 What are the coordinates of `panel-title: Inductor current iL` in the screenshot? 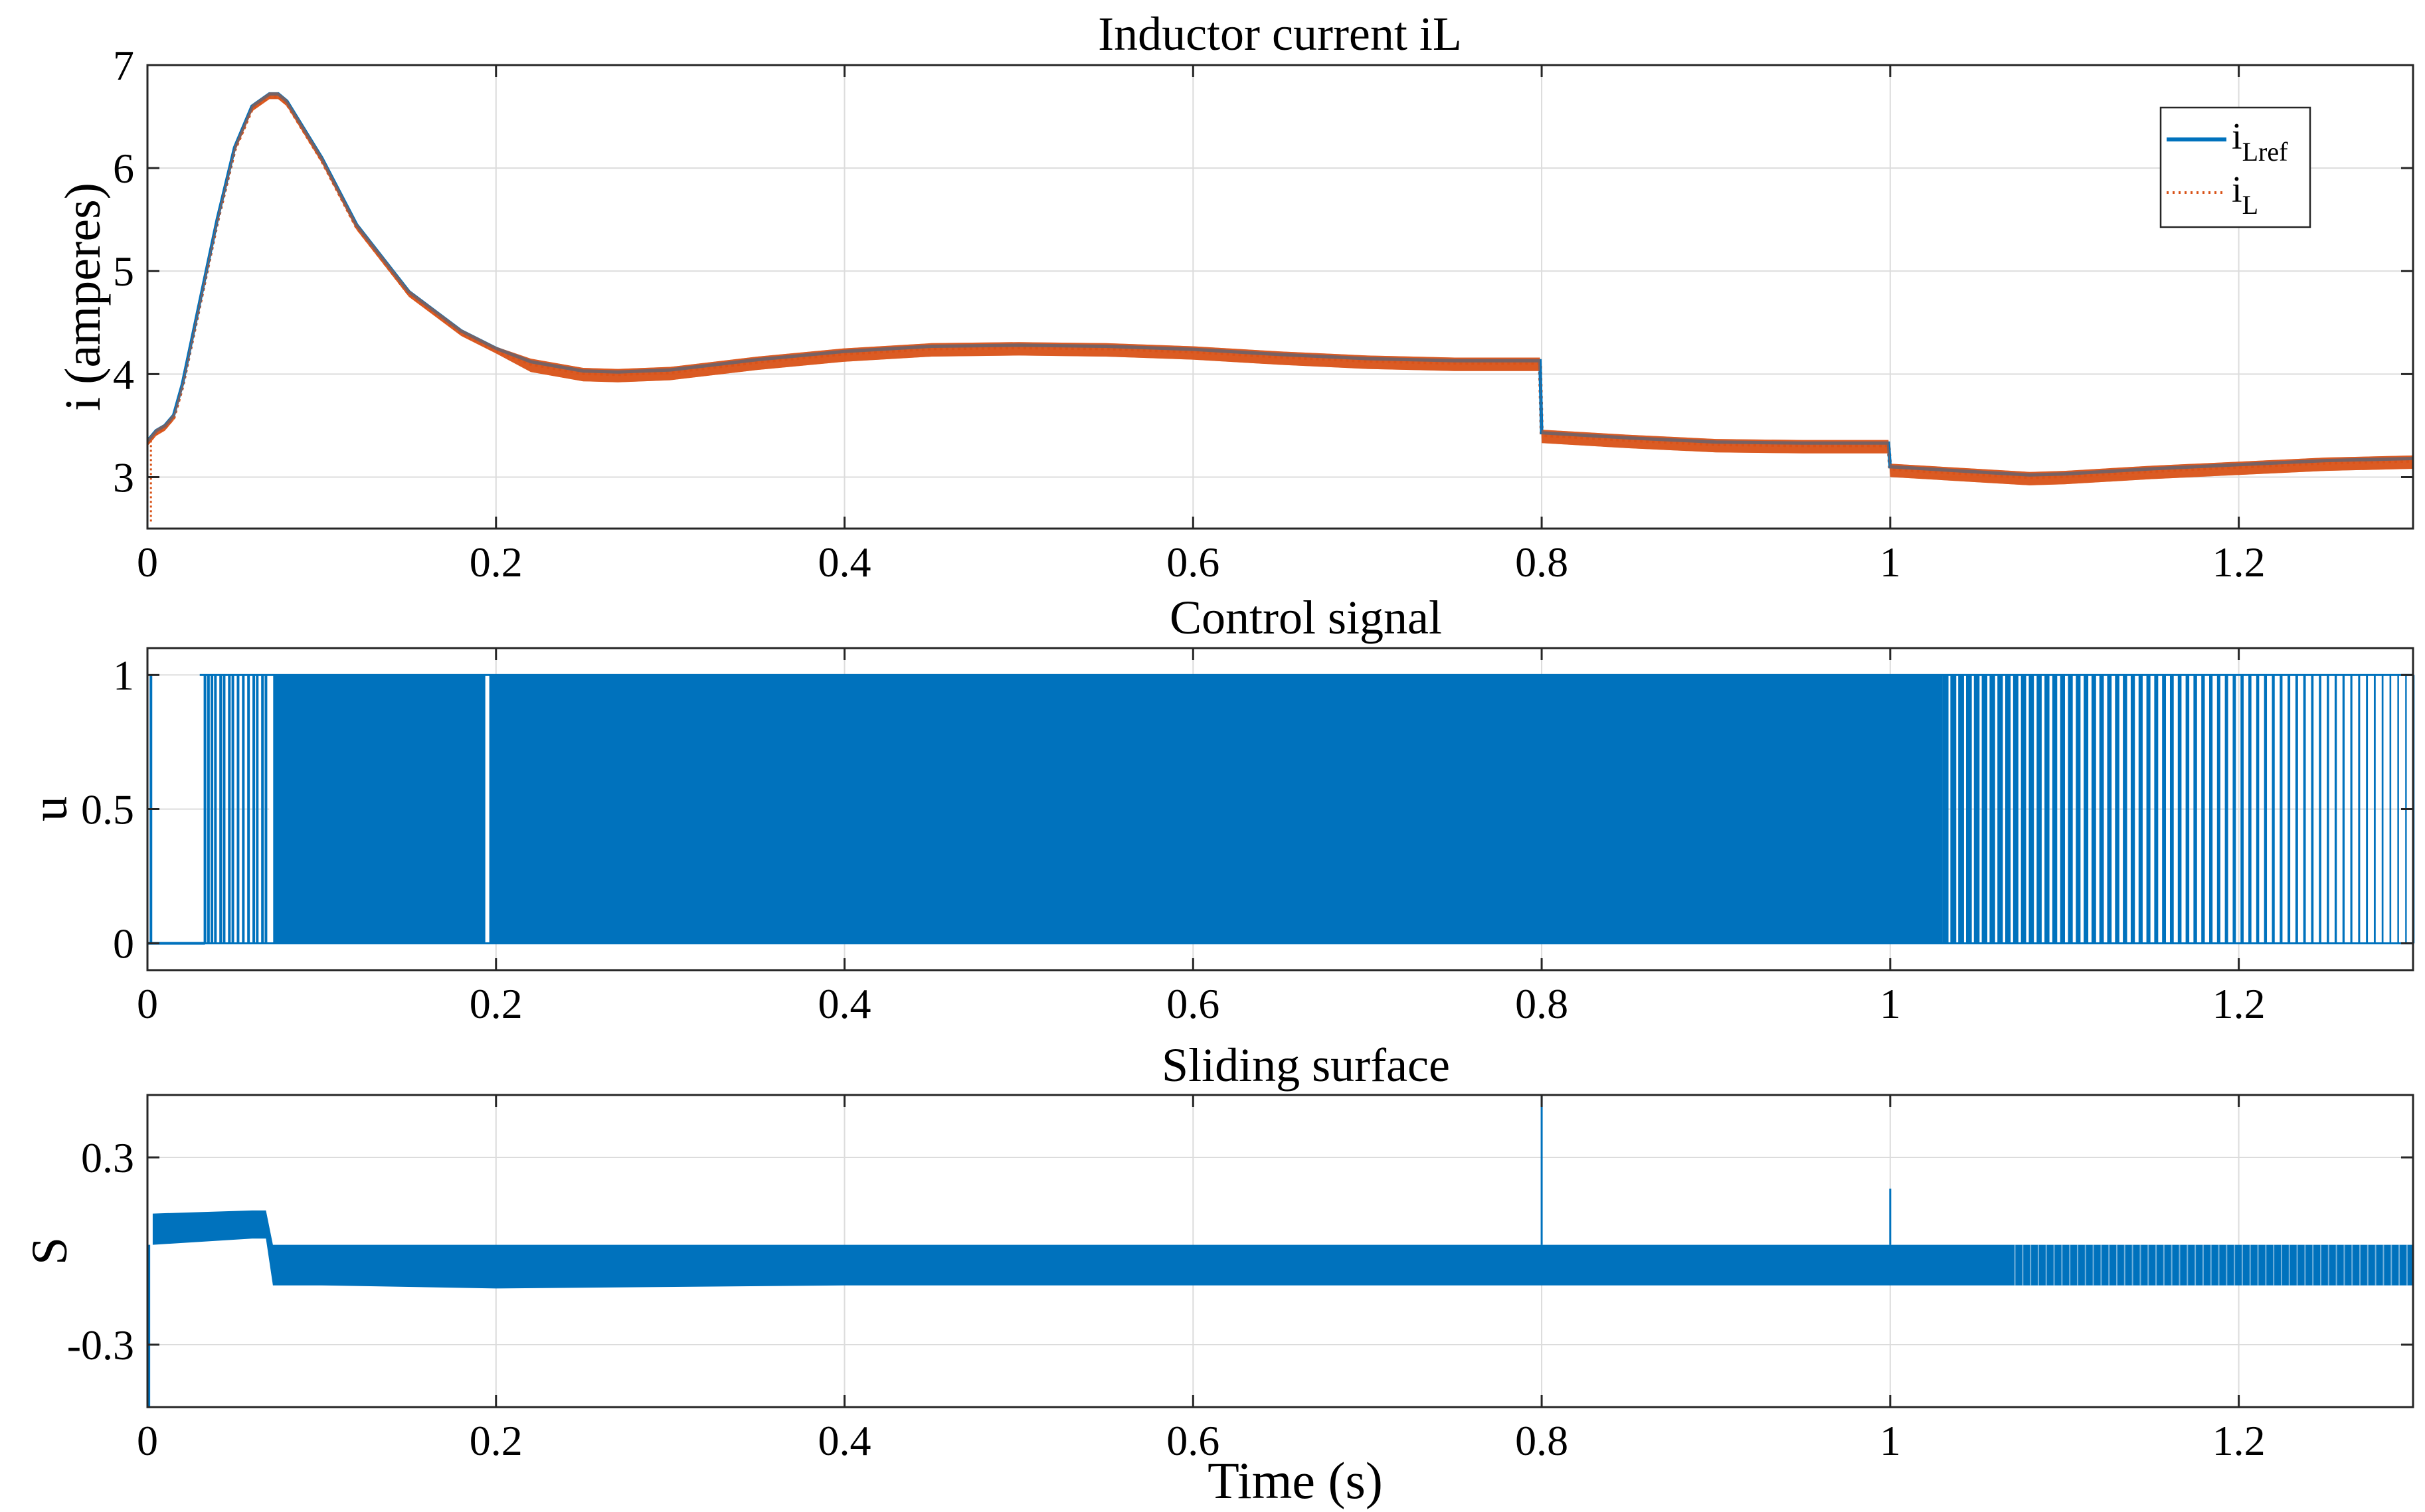 It's located at (1280, 33).